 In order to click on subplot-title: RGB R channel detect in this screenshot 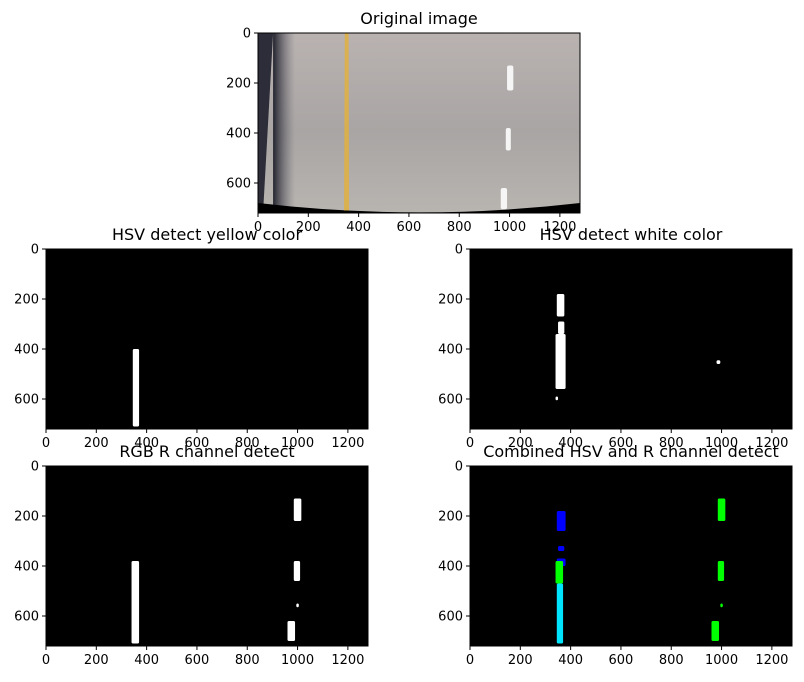, I will do `click(206, 451)`.